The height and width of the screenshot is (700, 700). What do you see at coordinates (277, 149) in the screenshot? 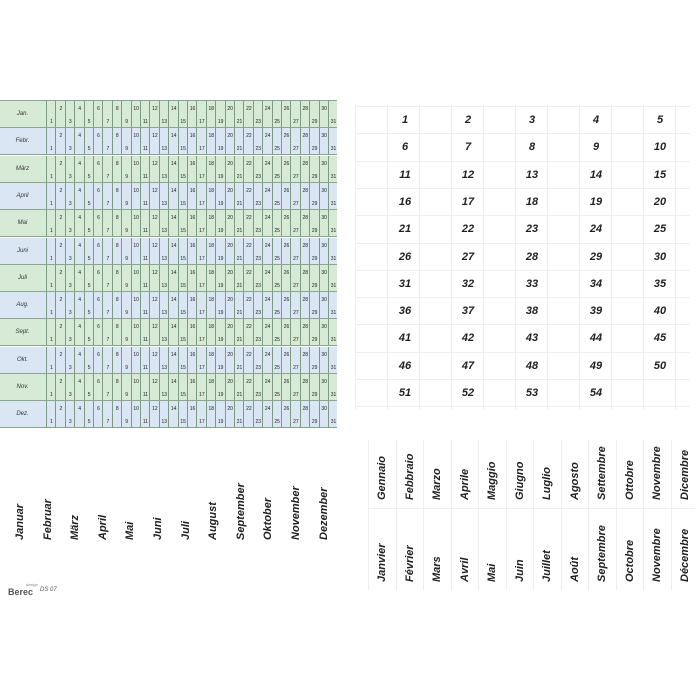
I see `planner-day-number: 25` at bounding box center [277, 149].